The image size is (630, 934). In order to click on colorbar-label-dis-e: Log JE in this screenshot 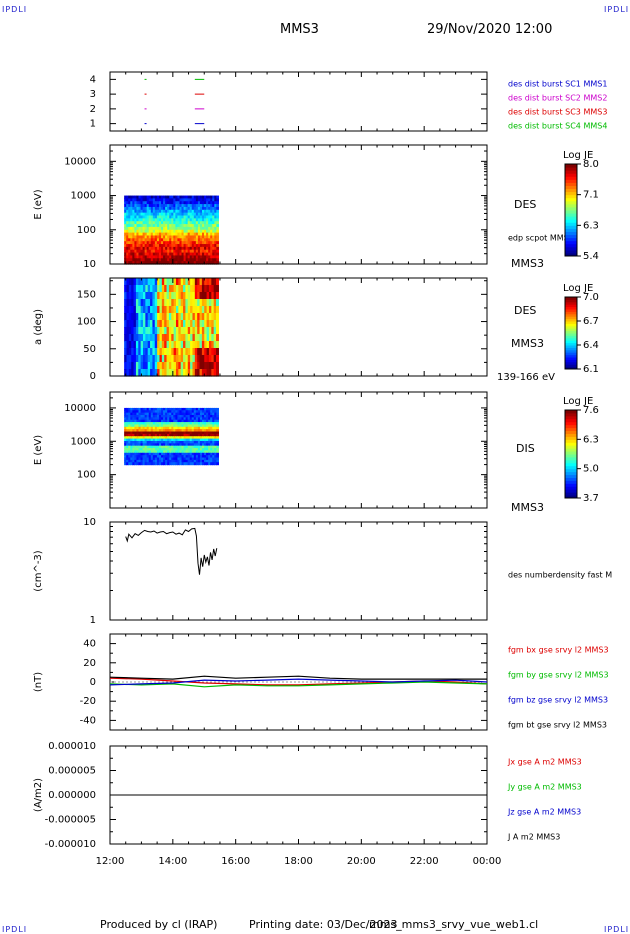, I will do `click(578, 401)`.